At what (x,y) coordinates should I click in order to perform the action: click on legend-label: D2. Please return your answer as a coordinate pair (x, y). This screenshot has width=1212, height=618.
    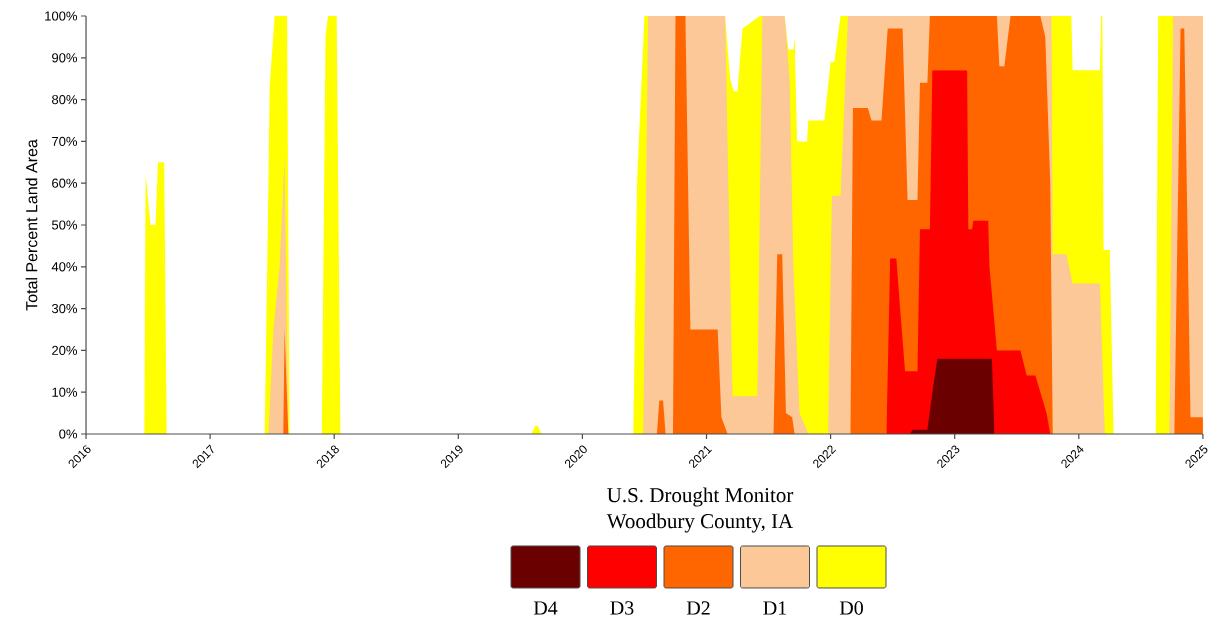
    Looking at the image, I should click on (698, 608).